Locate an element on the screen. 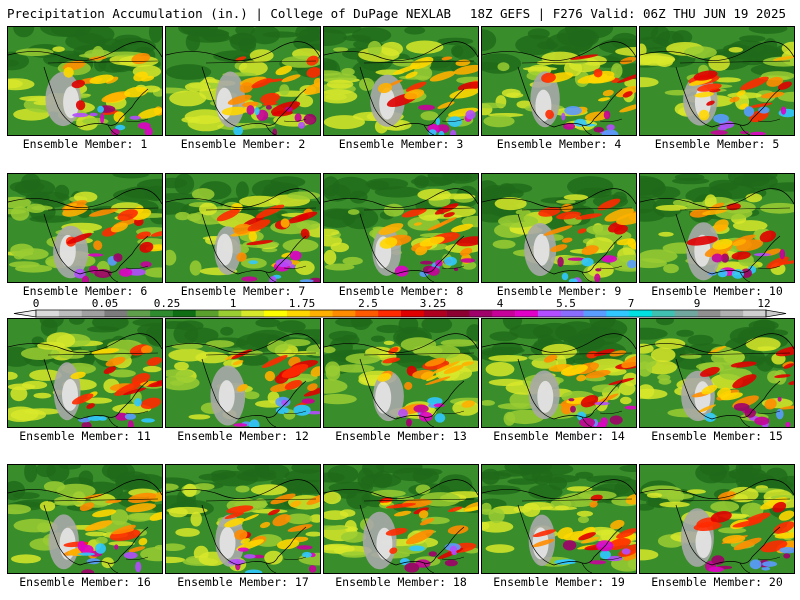 Image resolution: width=800 pixels, height=600 pixels. colorbar-tick-label: 0 is located at coordinates (36, 303).